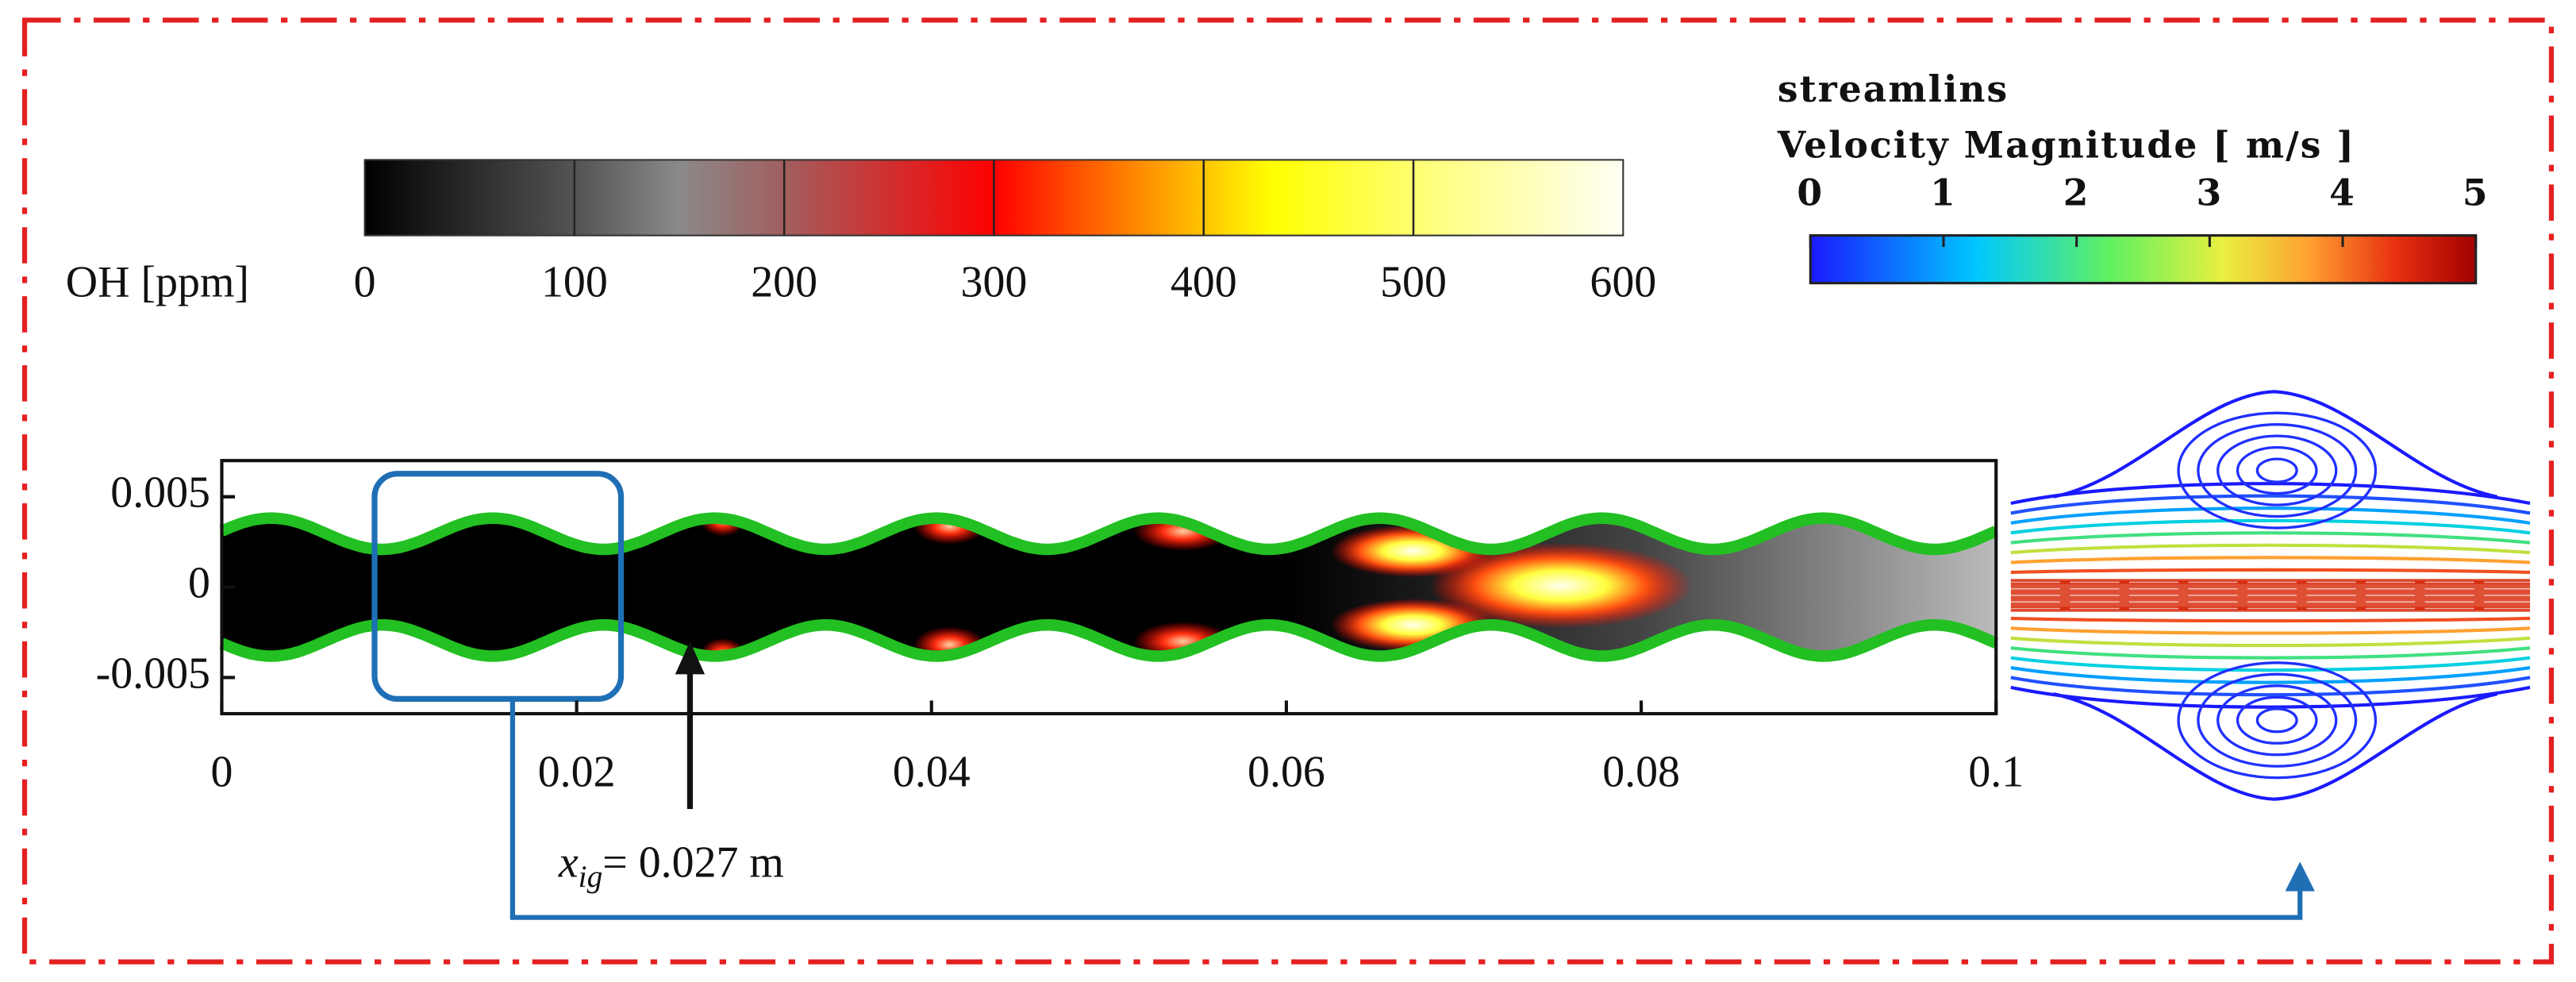 This screenshot has width=2576, height=982. What do you see at coordinates (784, 282) in the screenshot?
I see `oh-tick-label: 200` at bounding box center [784, 282].